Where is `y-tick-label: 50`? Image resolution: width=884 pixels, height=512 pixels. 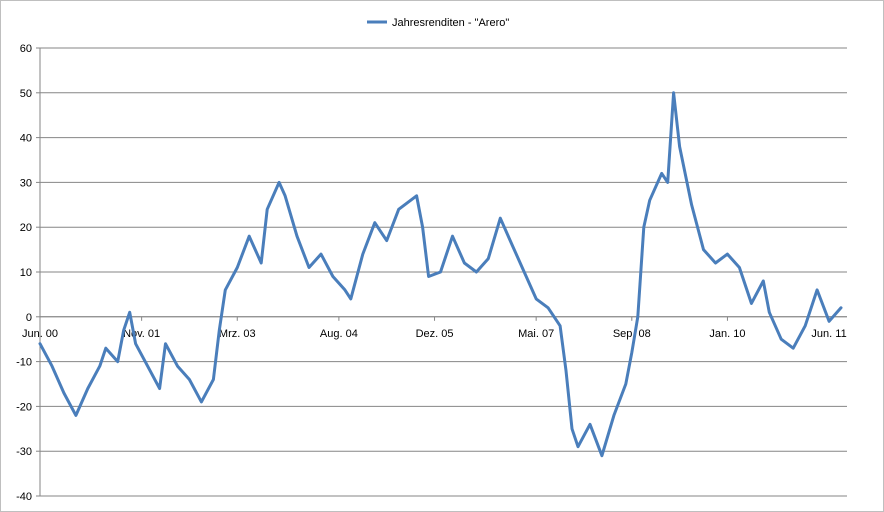
y-tick-label: 50 is located at coordinates (26, 94).